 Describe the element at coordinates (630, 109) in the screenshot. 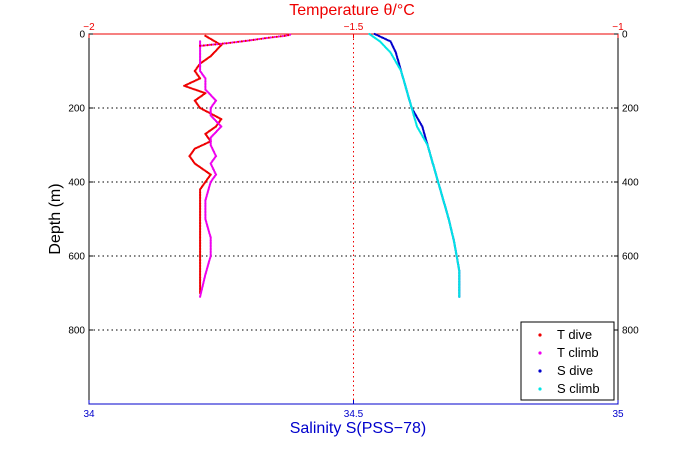

I see `y-tick-label-right: 200` at that location.